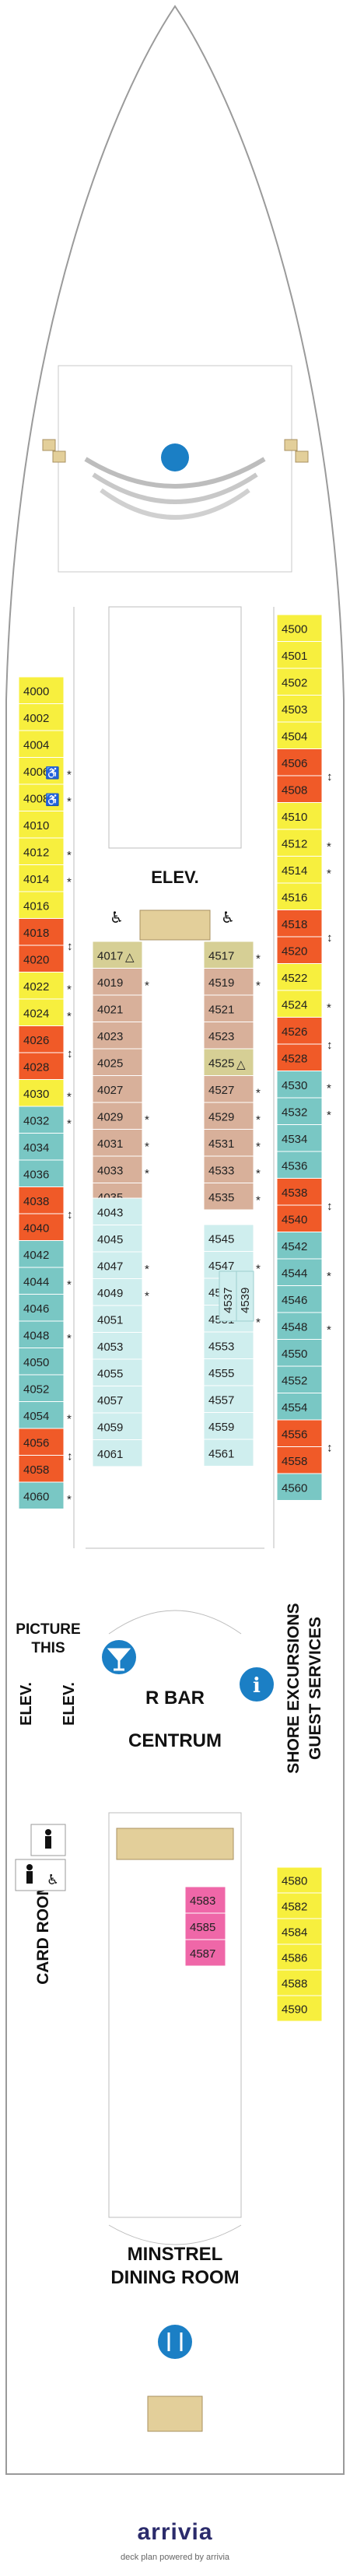  What do you see at coordinates (300, 709) in the screenshot?
I see `cabin-4503: 4503` at bounding box center [300, 709].